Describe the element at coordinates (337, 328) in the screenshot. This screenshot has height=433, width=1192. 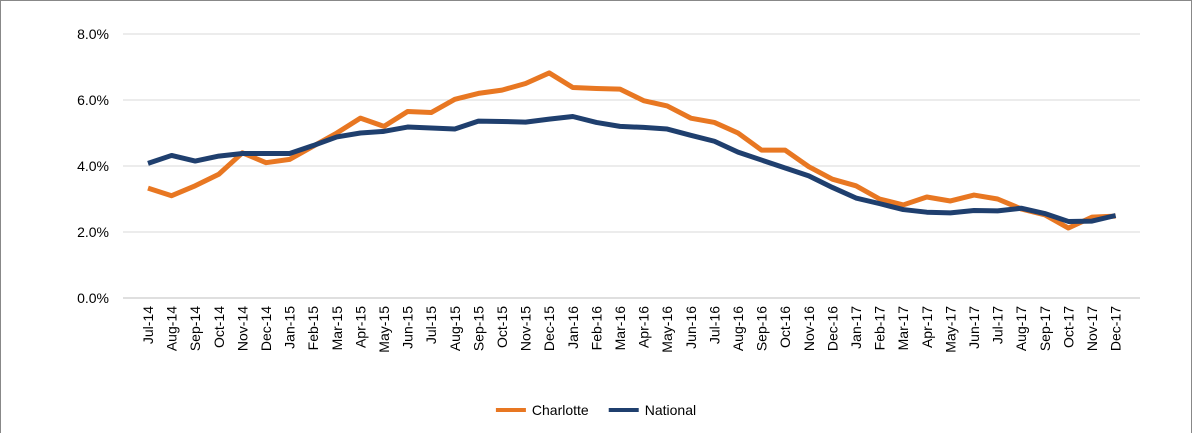
I see `x-tick-label: Mar-15` at that location.